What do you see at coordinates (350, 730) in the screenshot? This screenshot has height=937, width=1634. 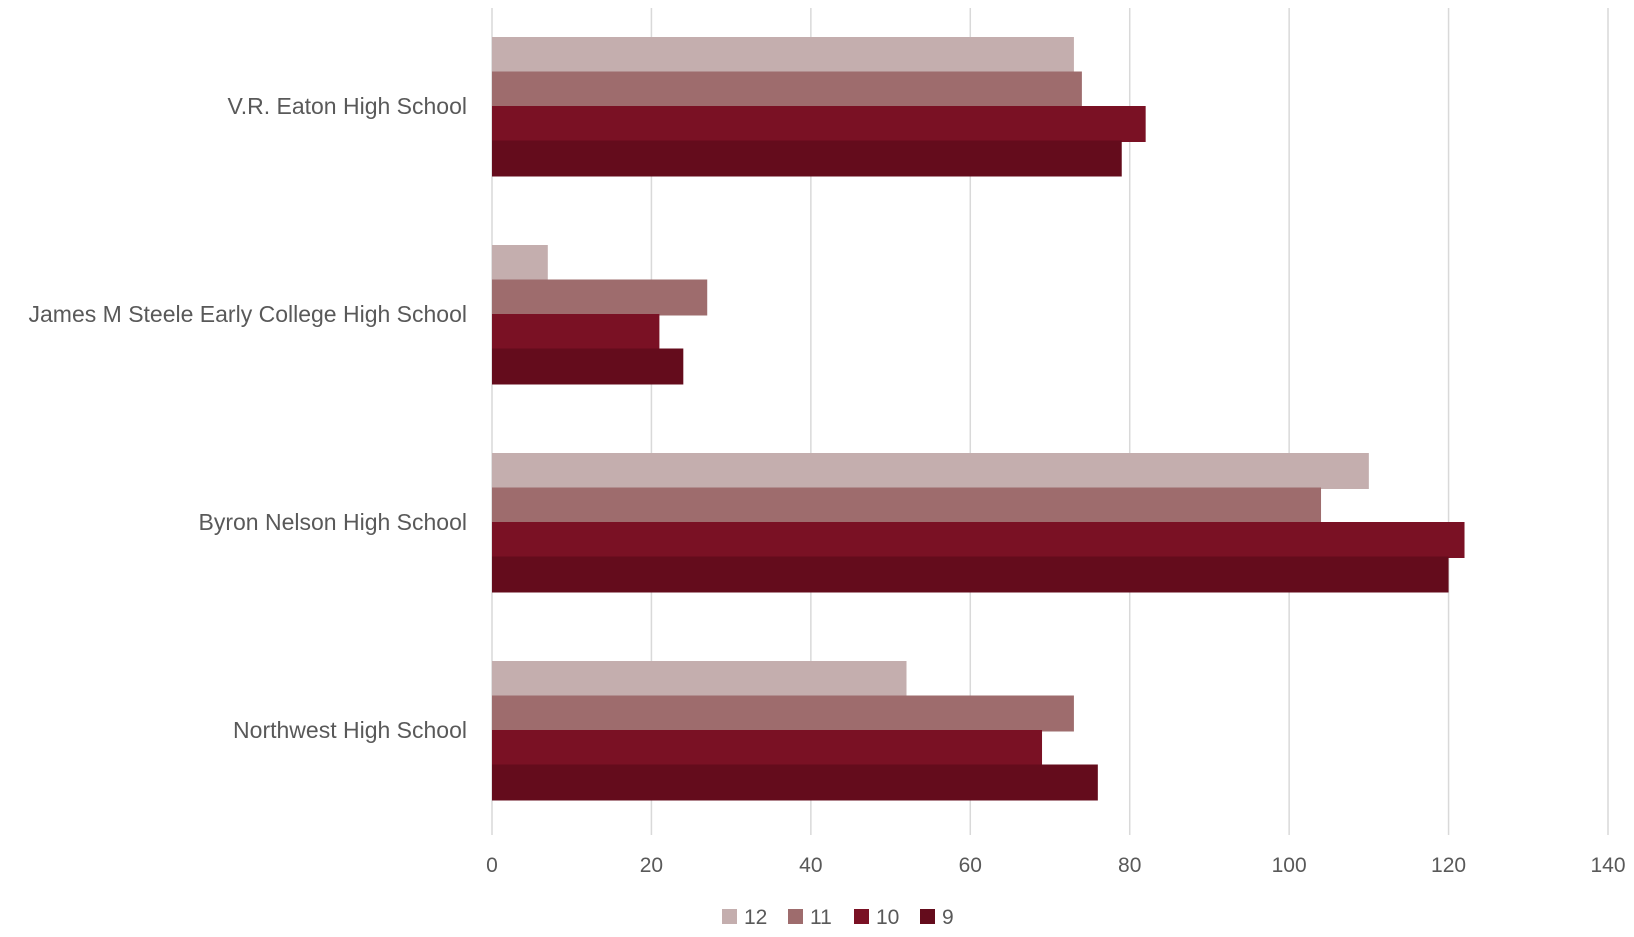 I see `category-label: Northwest High School` at bounding box center [350, 730].